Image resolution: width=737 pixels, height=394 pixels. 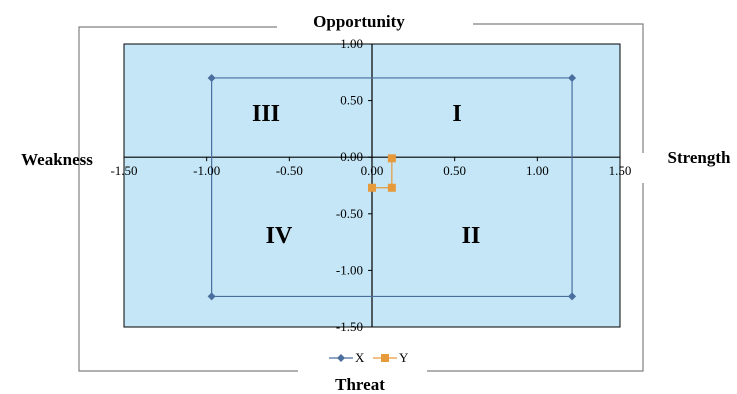 I want to click on x-tick-label: 0.50, so click(x=454, y=170).